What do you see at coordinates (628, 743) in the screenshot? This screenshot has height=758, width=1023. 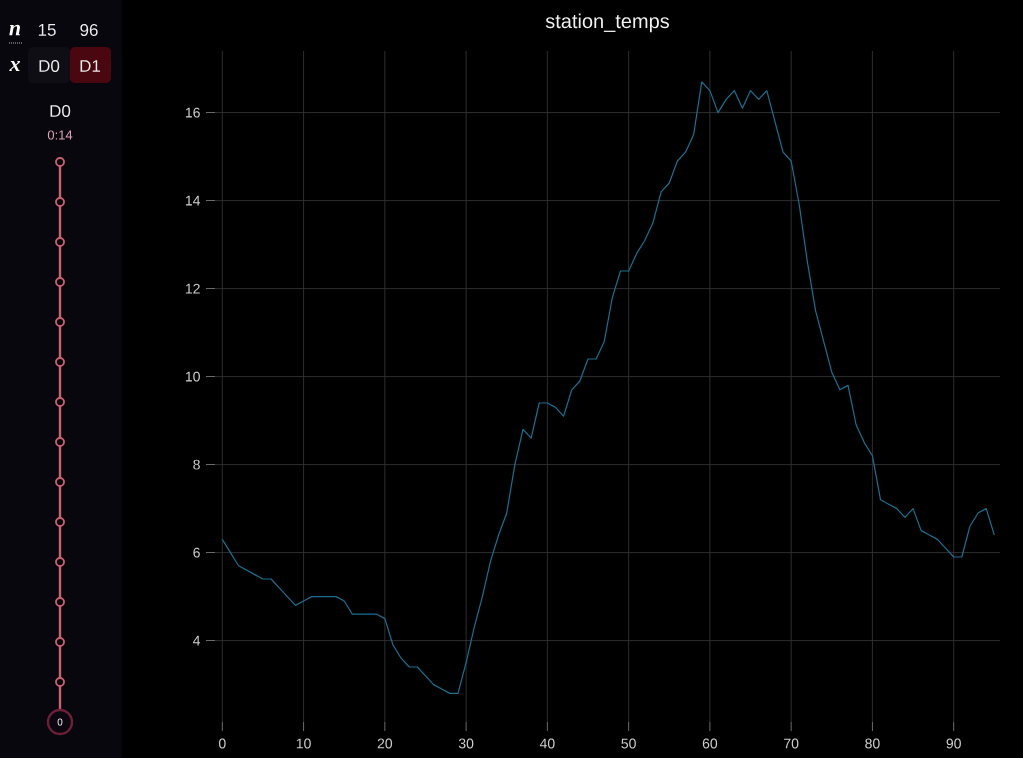 I see `x-tick-label: 50` at bounding box center [628, 743].